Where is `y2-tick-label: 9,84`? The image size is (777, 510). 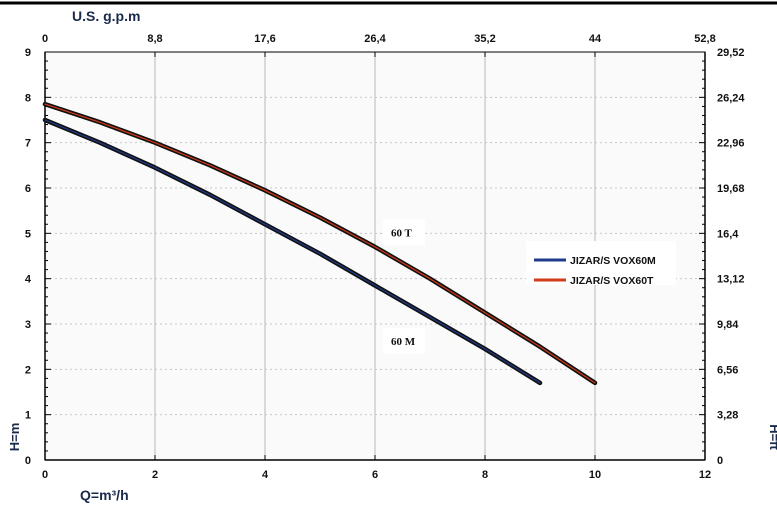 y2-tick-label: 9,84 is located at coordinates (728, 325).